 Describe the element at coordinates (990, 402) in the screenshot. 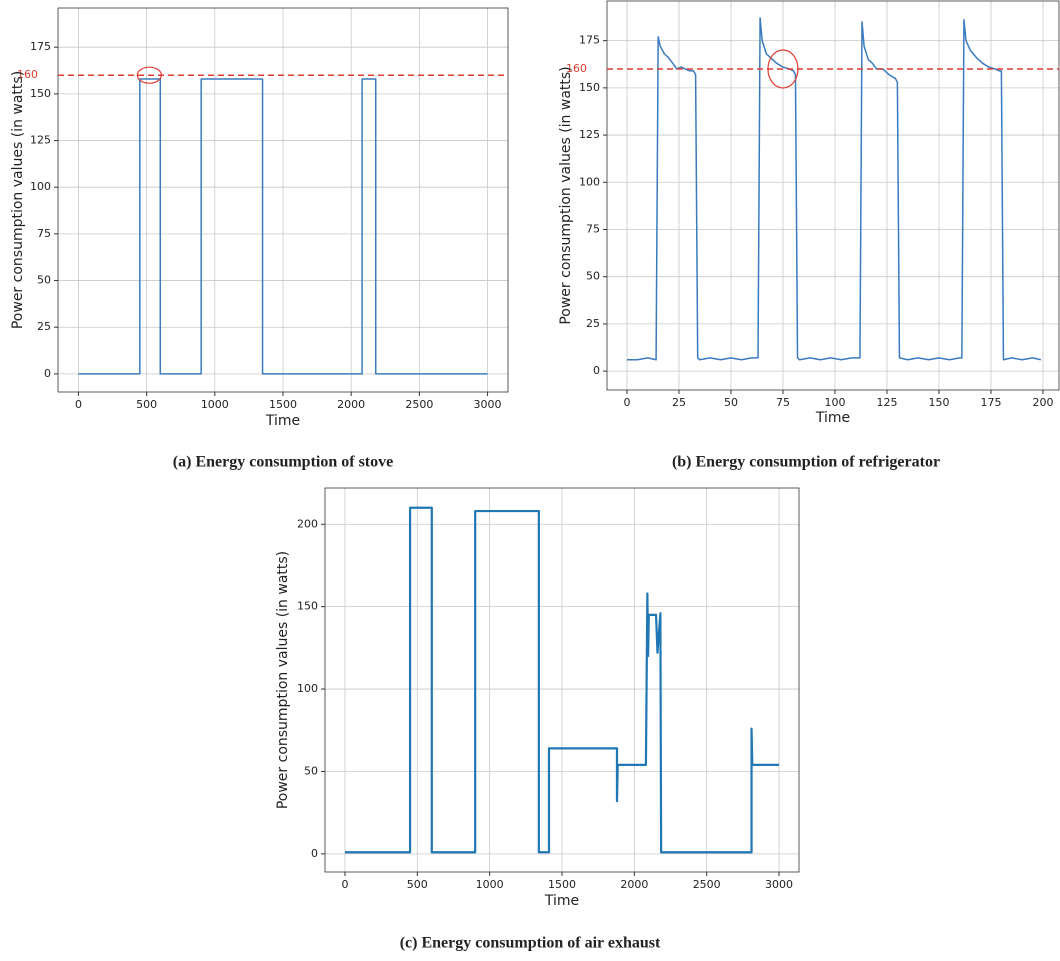

I see `x-tick-label: 175` at that location.